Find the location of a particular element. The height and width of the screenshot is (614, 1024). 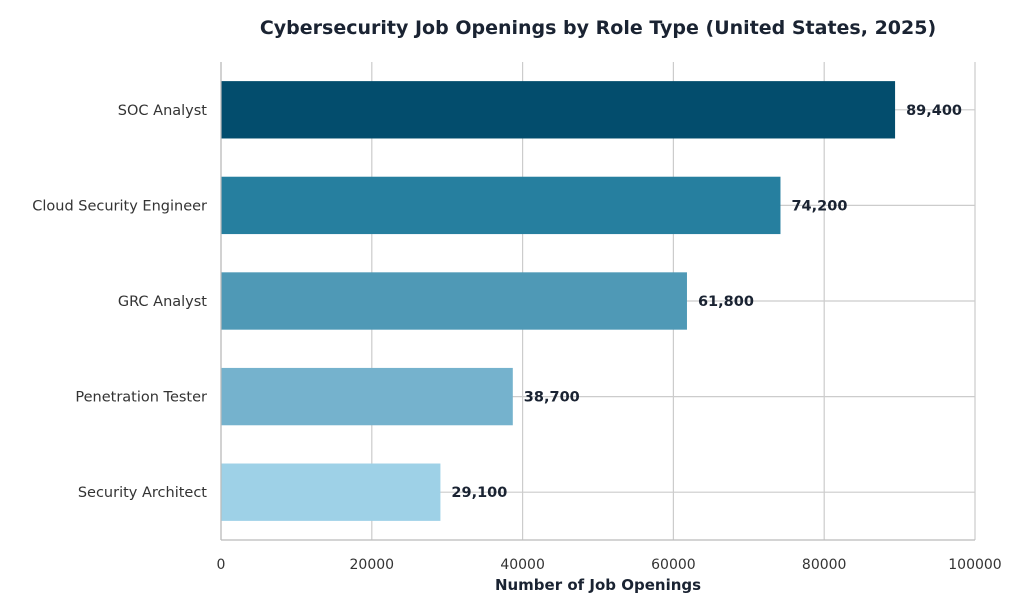

x-tick-label: 20000 is located at coordinates (372, 565).